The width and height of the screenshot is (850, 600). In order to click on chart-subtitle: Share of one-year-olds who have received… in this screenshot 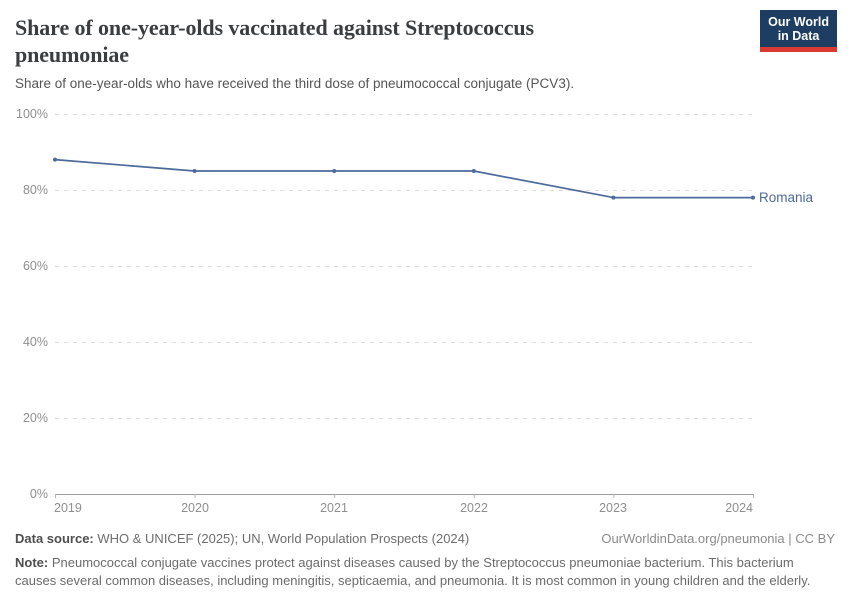, I will do `click(295, 83)`.